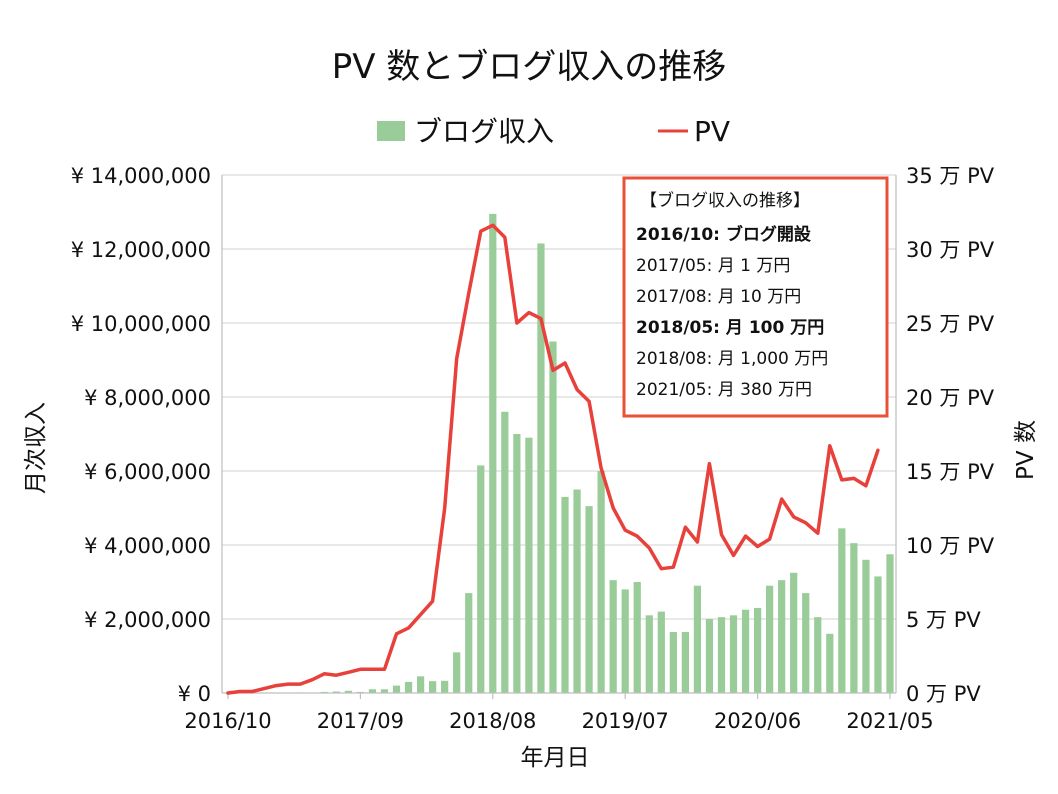 The image size is (1058, 794). I want to click on y-right-tick-label: 30 万 PV, so click(950, 250).